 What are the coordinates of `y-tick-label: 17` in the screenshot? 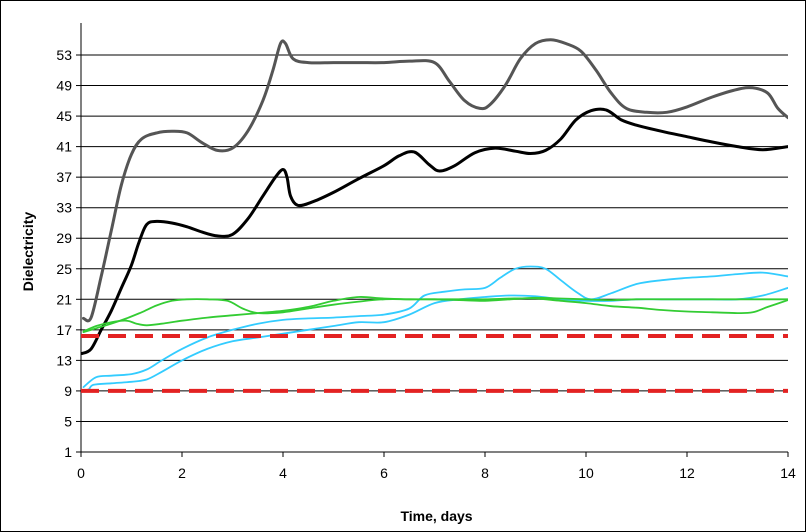 It's located at (64, 330).